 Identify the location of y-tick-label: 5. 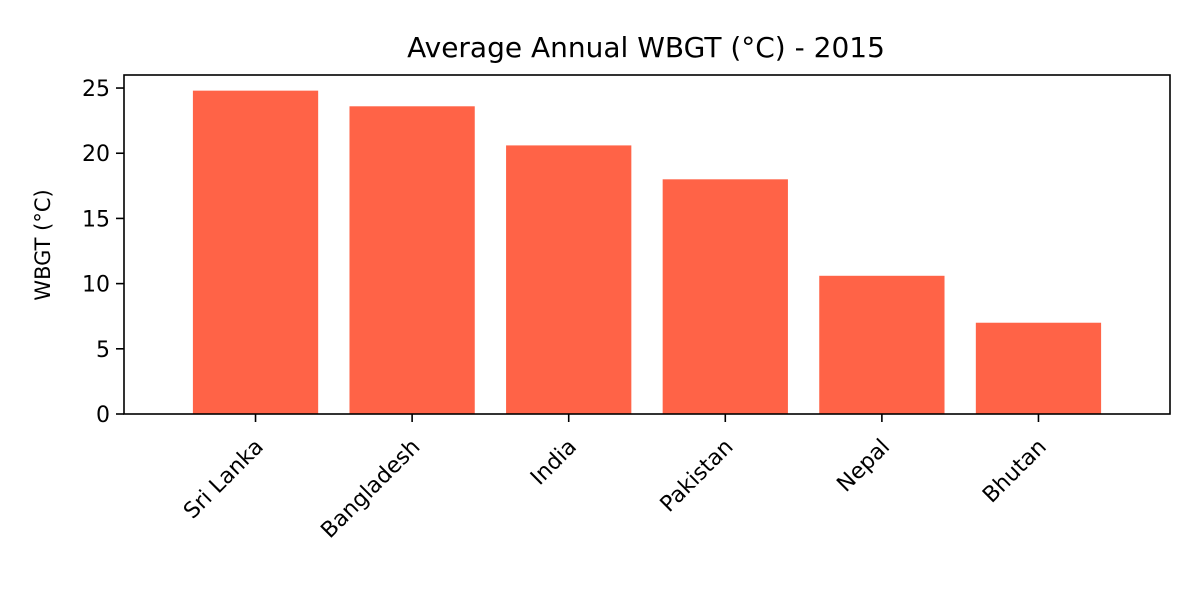
(103, 350).